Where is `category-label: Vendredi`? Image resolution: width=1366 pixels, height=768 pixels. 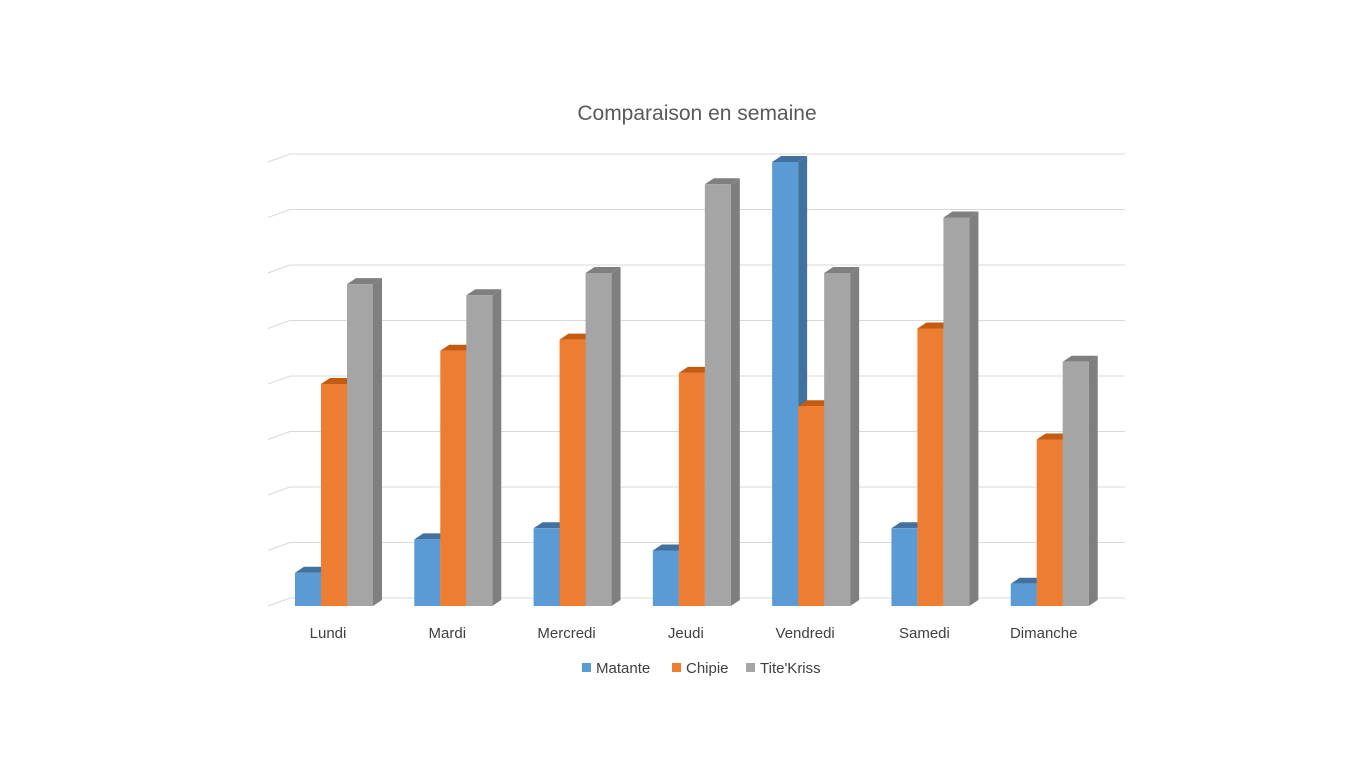
category-label: Vendredi is located at coordinates (805, 633).